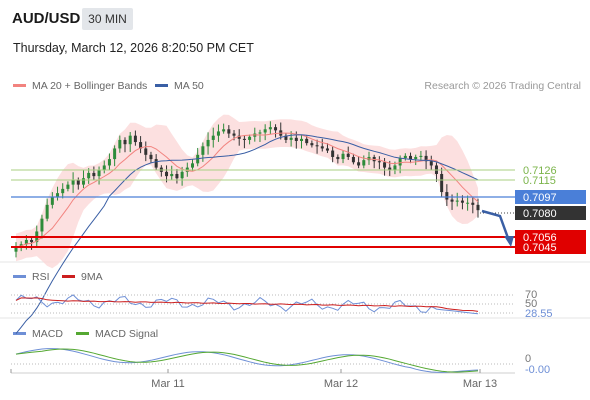  Describe the element at coordinates (502, 86) in the screenshot. I see `research-credit: Research © 2026 Trading Central` at that location.